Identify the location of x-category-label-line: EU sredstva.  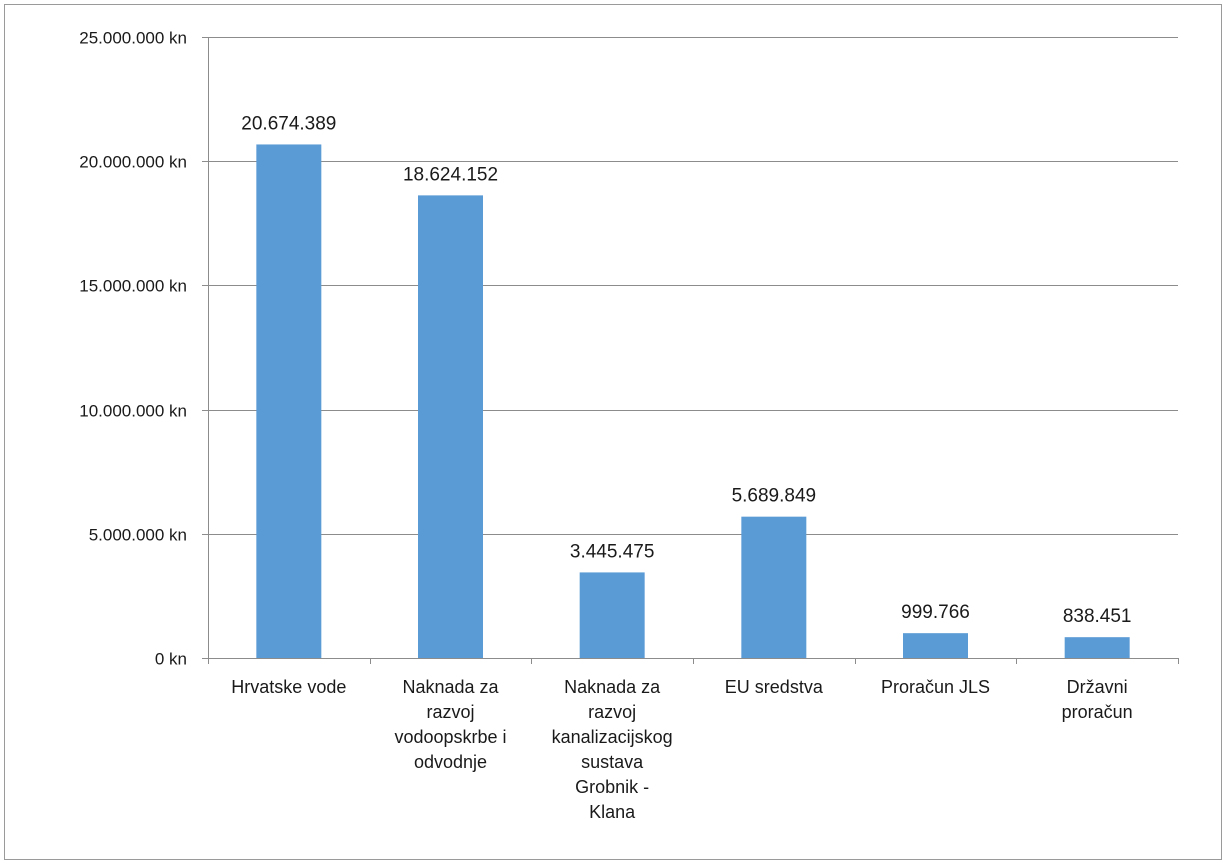
(774, 687).